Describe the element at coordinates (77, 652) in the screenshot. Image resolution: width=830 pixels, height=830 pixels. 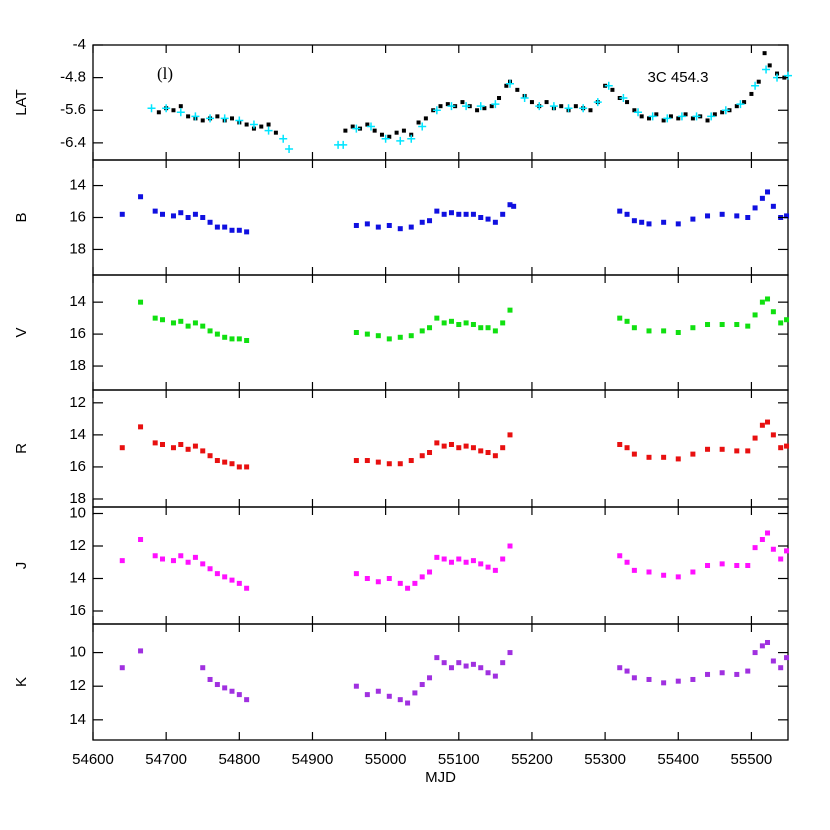
I see `y-tick-label: 10` at that location.